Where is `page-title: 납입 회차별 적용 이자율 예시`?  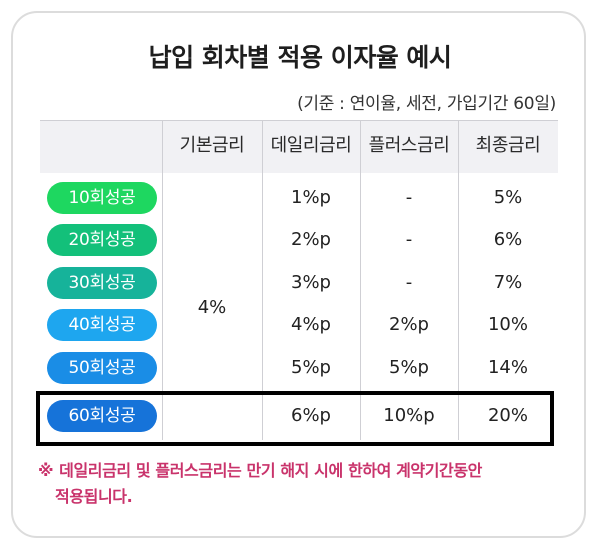
page-title: 납입 회차별 적용 이자율 예시 is located at coordinates (300, 57).